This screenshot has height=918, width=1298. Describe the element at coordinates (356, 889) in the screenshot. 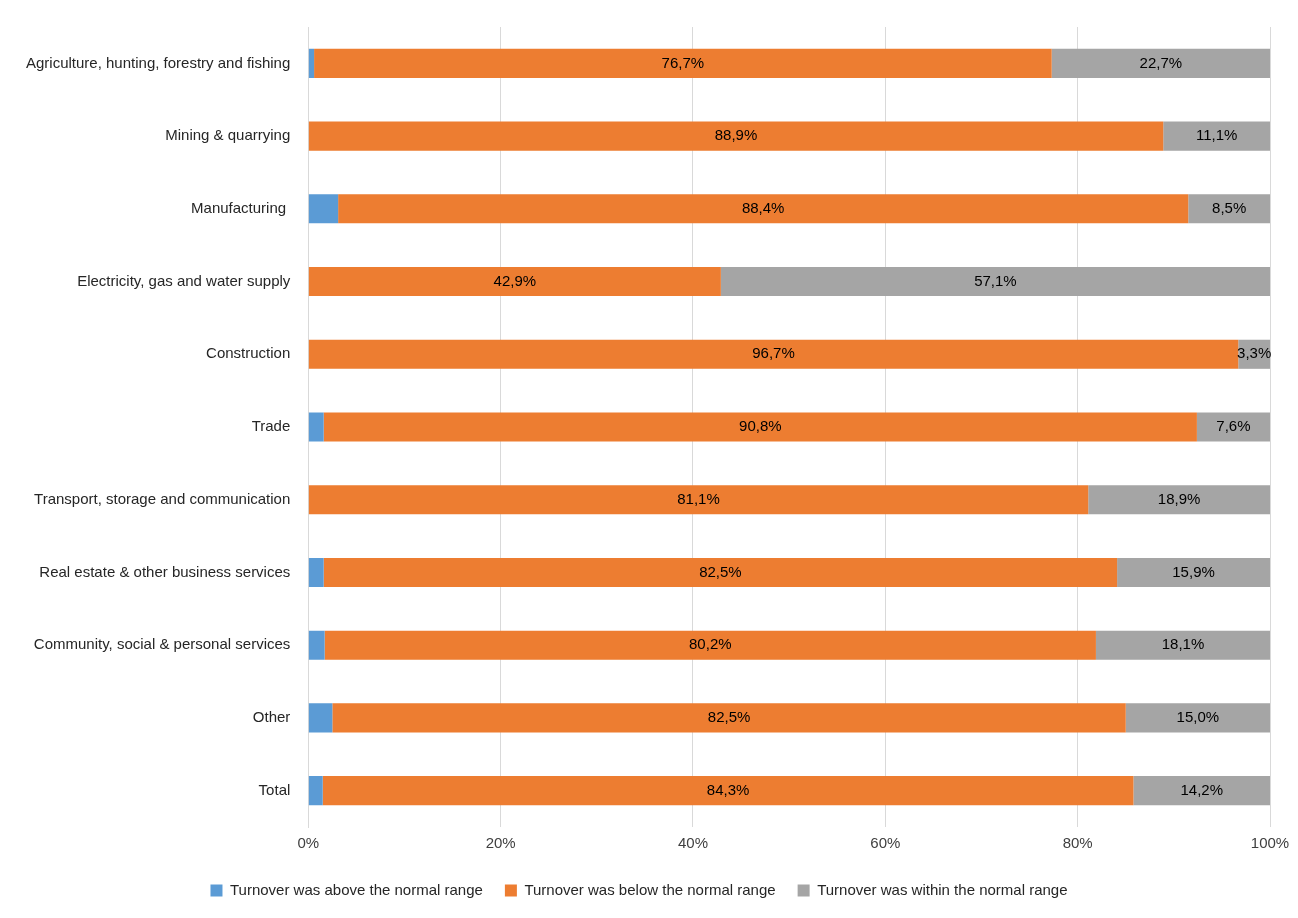

I see `legend-label: Turnover was above the normal range` at that location.